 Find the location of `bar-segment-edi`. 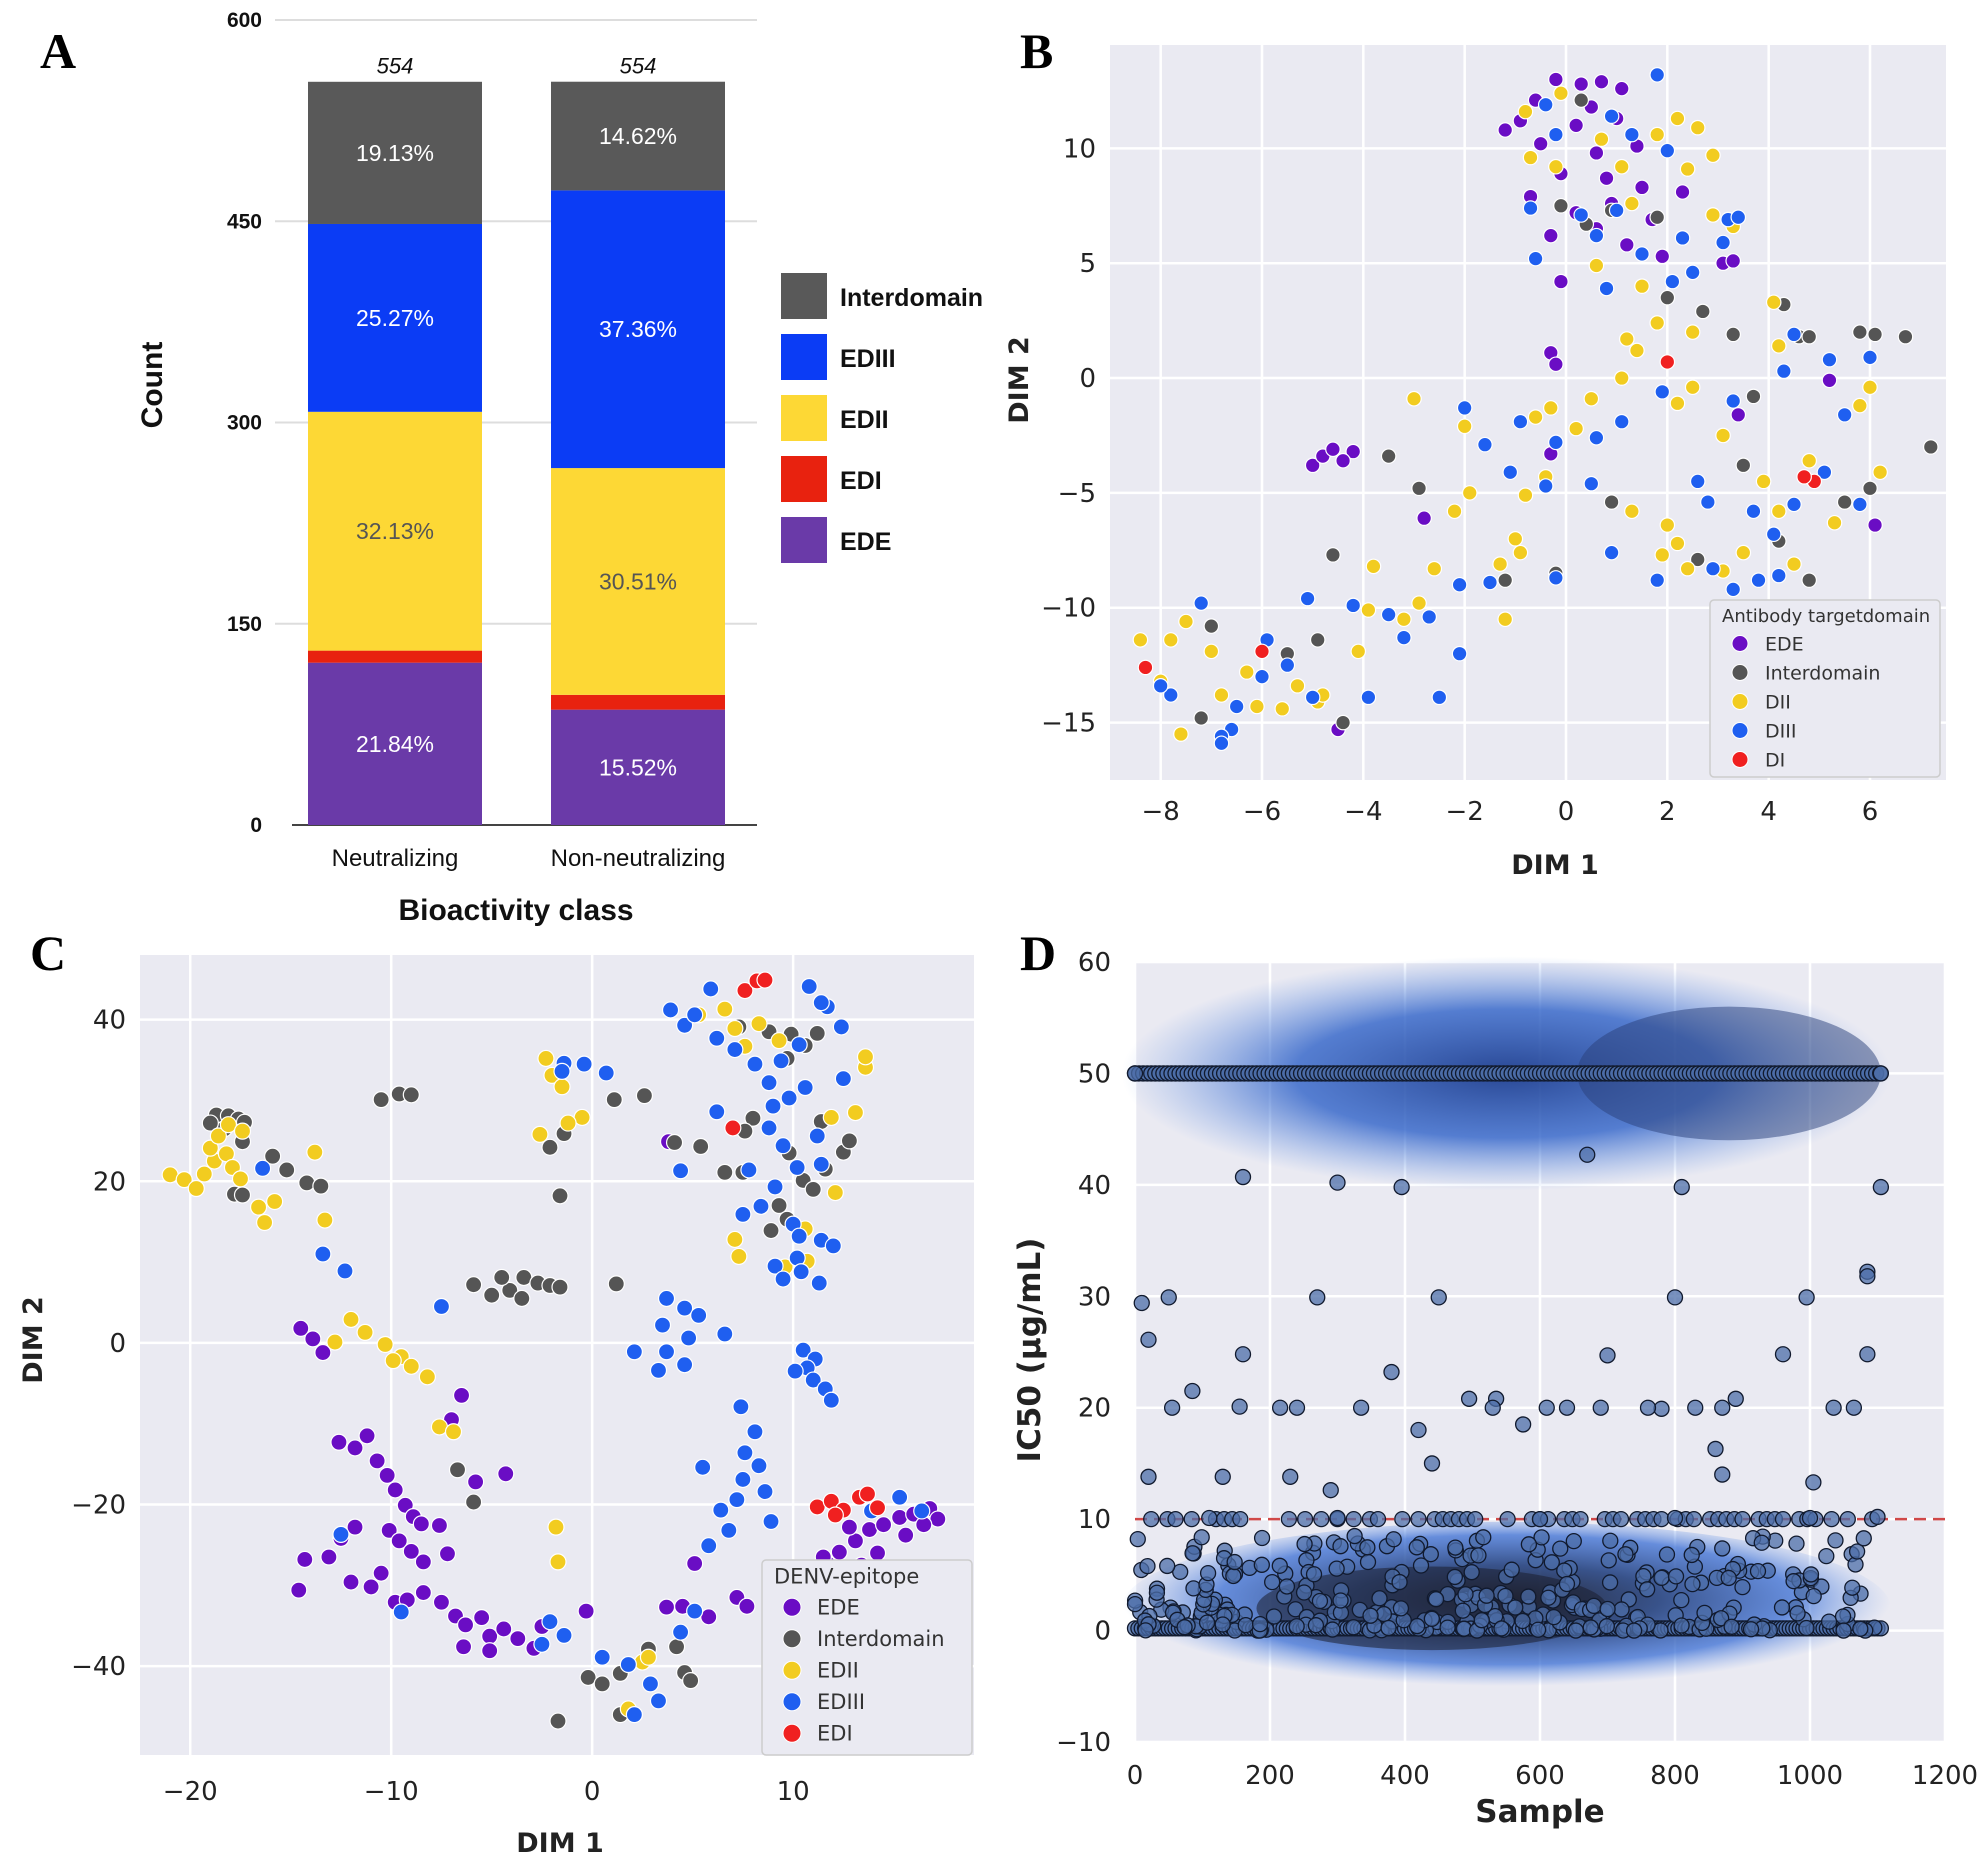

bar-segment-edi is located at coordinates (638, 702).